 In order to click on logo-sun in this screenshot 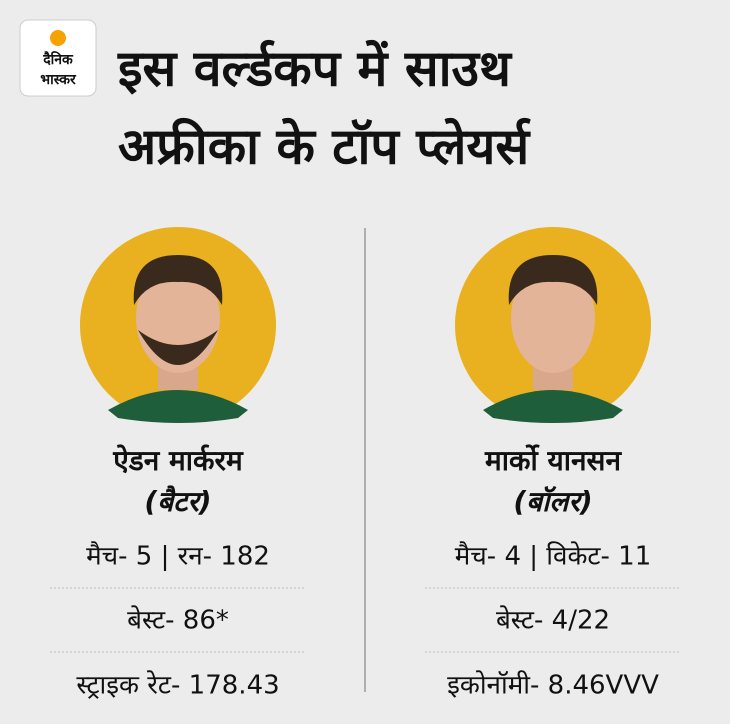, I will do `click(58, 38)`.